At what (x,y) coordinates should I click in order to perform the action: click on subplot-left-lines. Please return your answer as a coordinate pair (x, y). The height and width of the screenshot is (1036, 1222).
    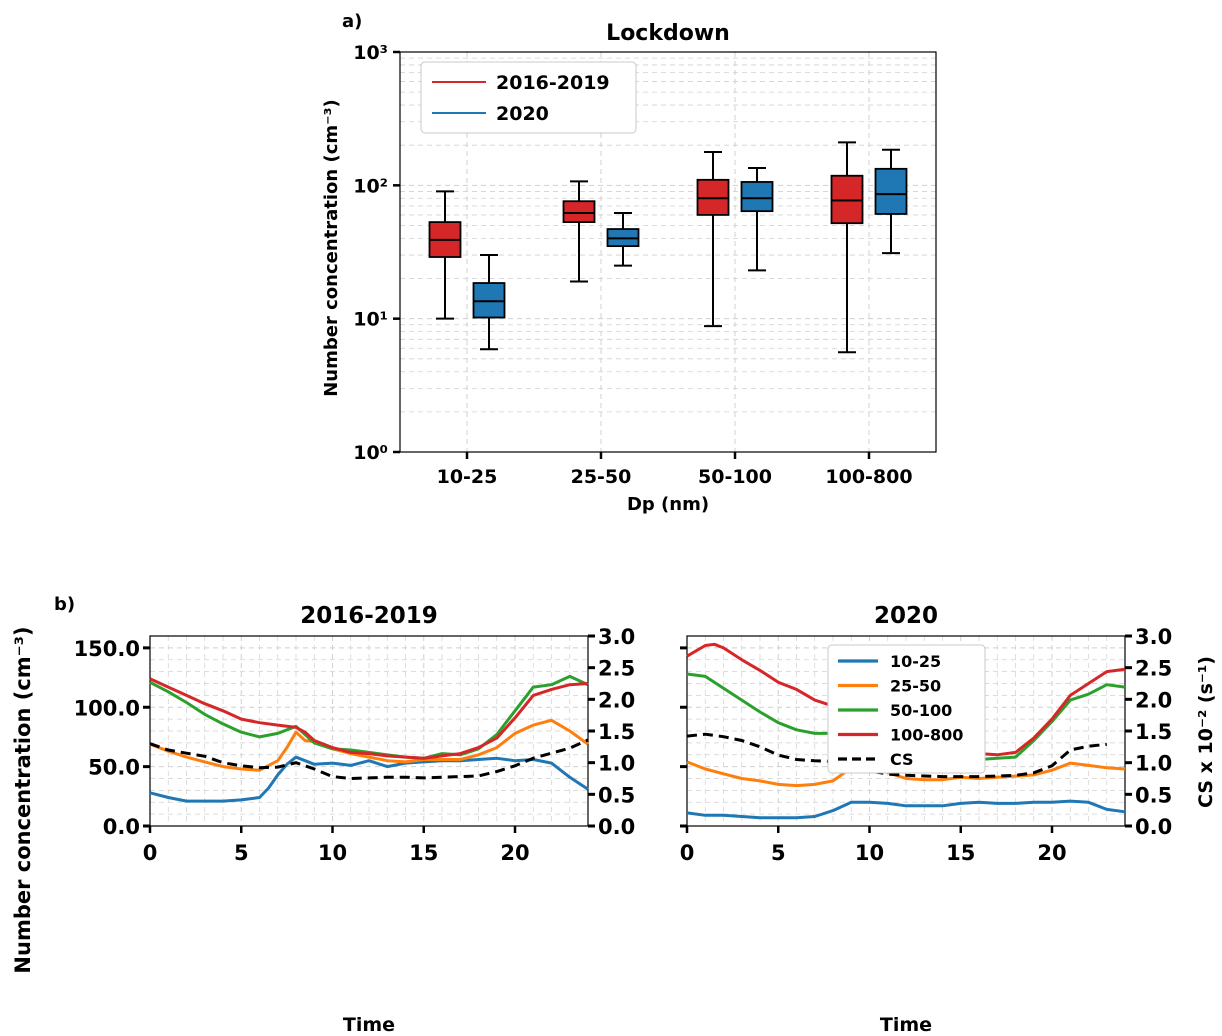
    Looking at the image, I should click on (369, 738).